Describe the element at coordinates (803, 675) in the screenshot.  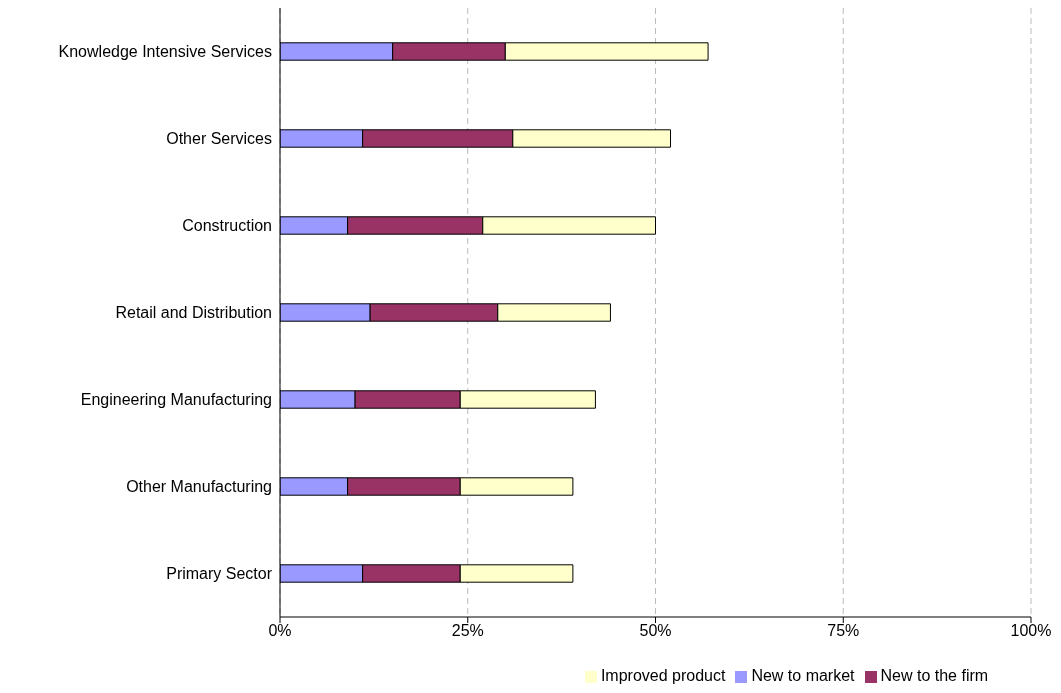
I see `legend-label: New to market` at that location.